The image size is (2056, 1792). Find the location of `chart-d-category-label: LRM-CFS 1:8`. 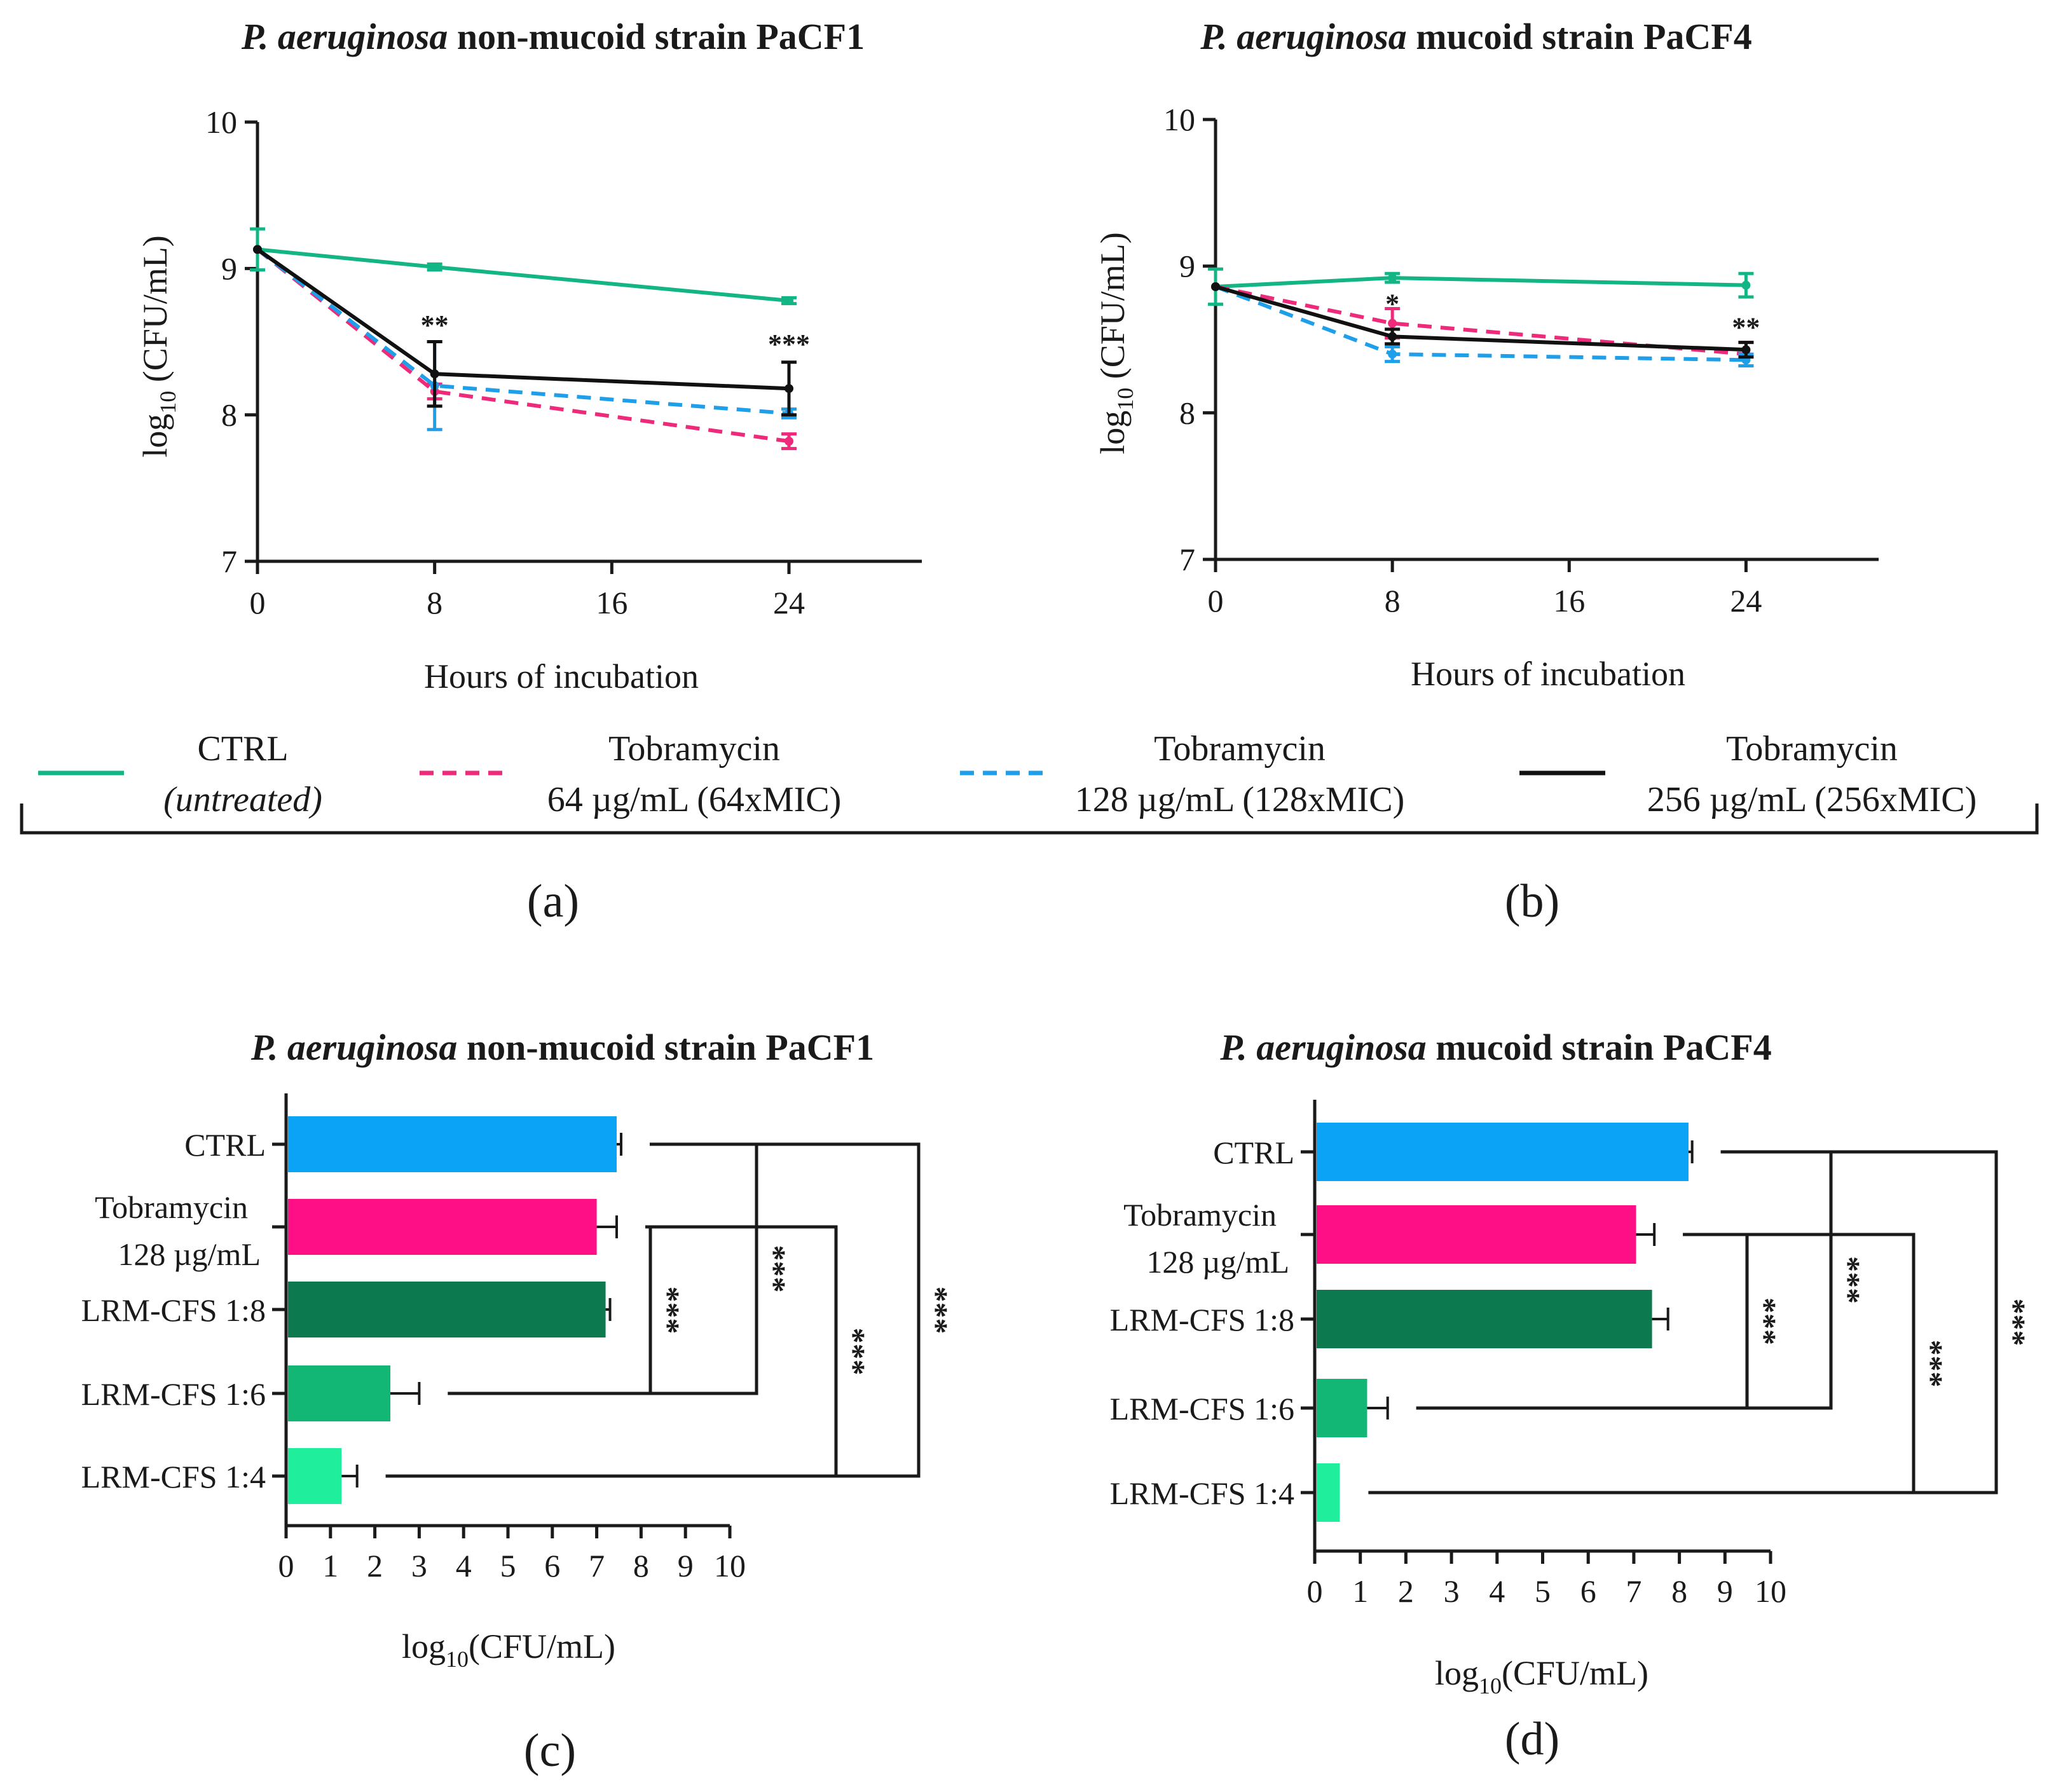

chart-d-category-label: LRM-CFS 1:8 is located at coordinates (1202, 1319).